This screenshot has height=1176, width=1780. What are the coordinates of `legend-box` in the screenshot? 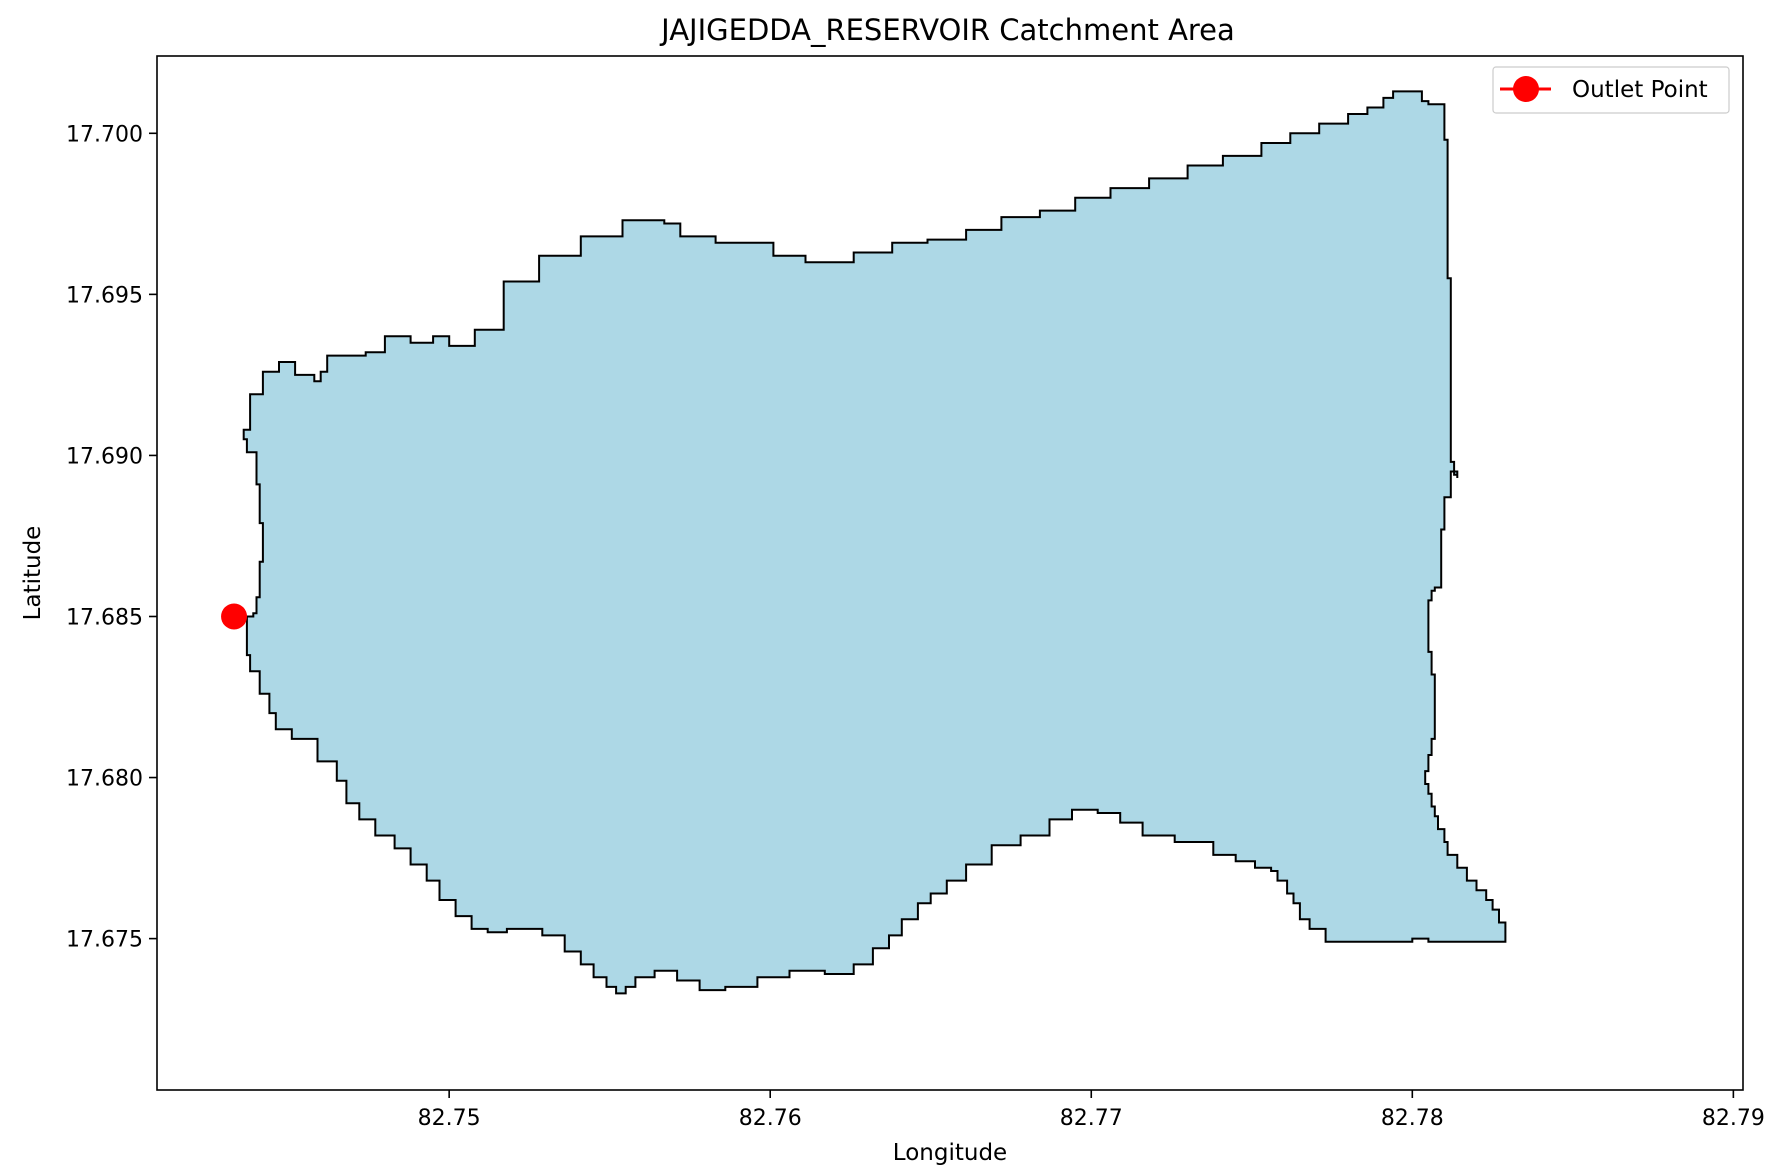 It's located at (1611, 90).